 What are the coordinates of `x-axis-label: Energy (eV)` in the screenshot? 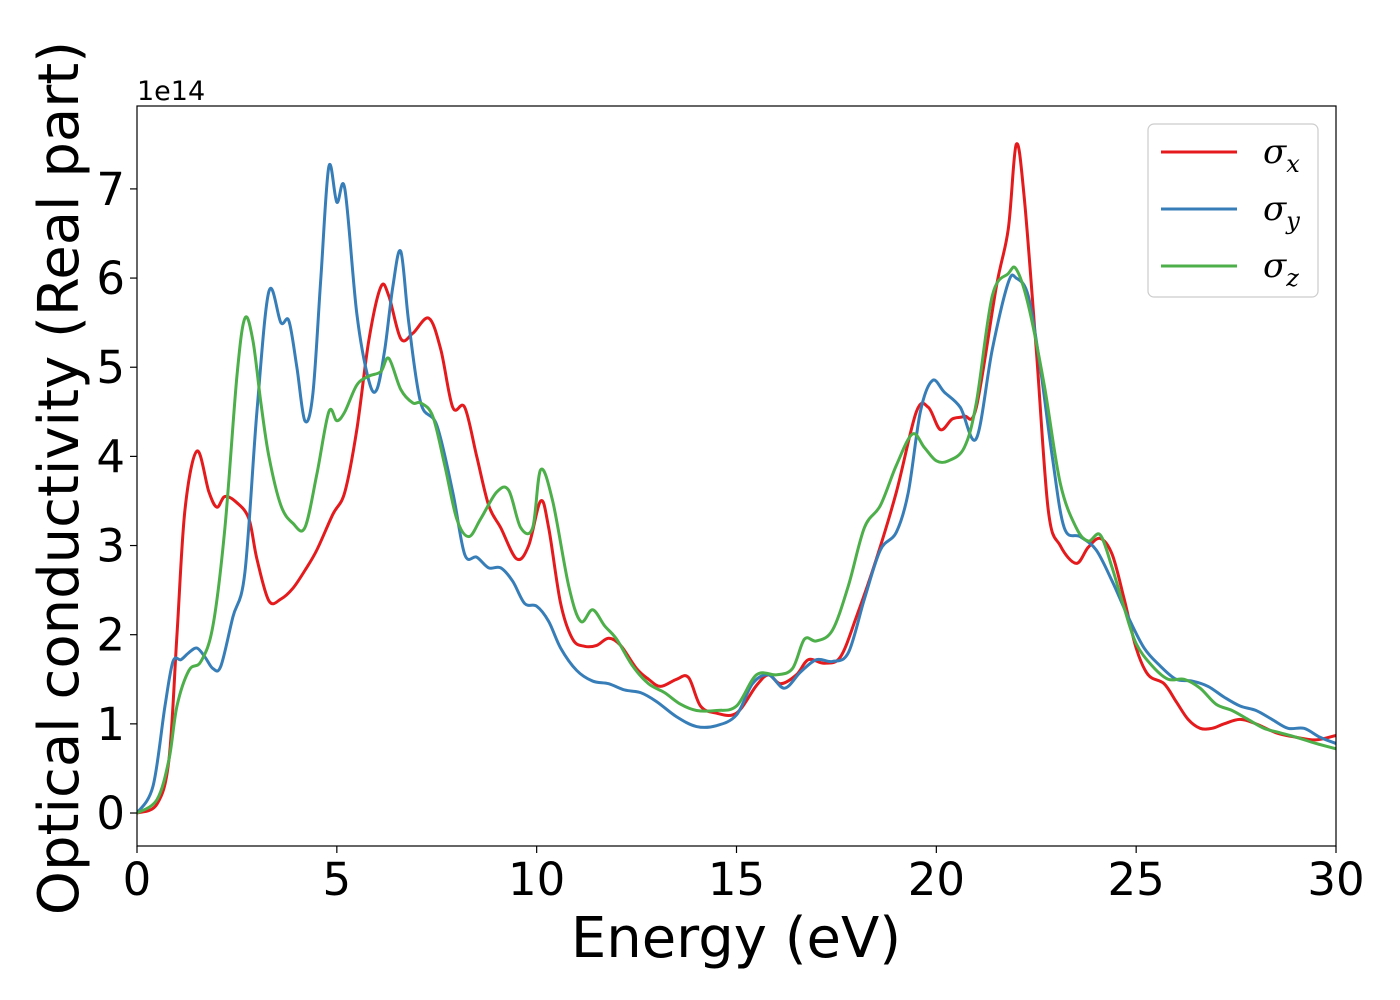 It's located at (736, 938).